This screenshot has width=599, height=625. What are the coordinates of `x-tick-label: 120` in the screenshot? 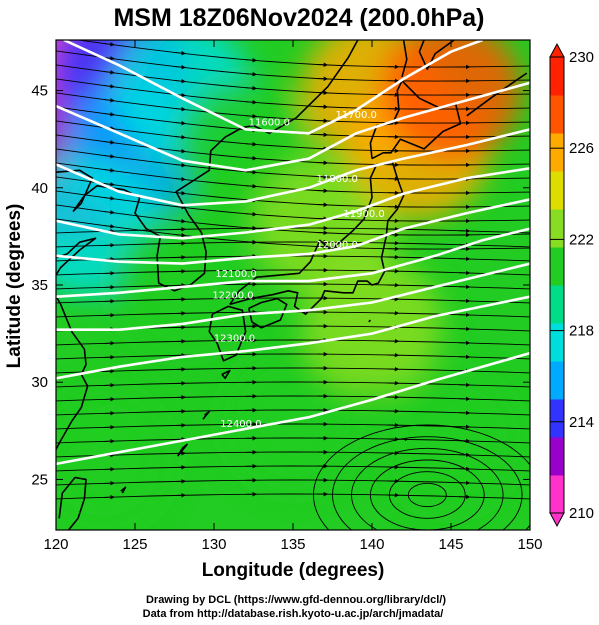 It's located at (55, 544).